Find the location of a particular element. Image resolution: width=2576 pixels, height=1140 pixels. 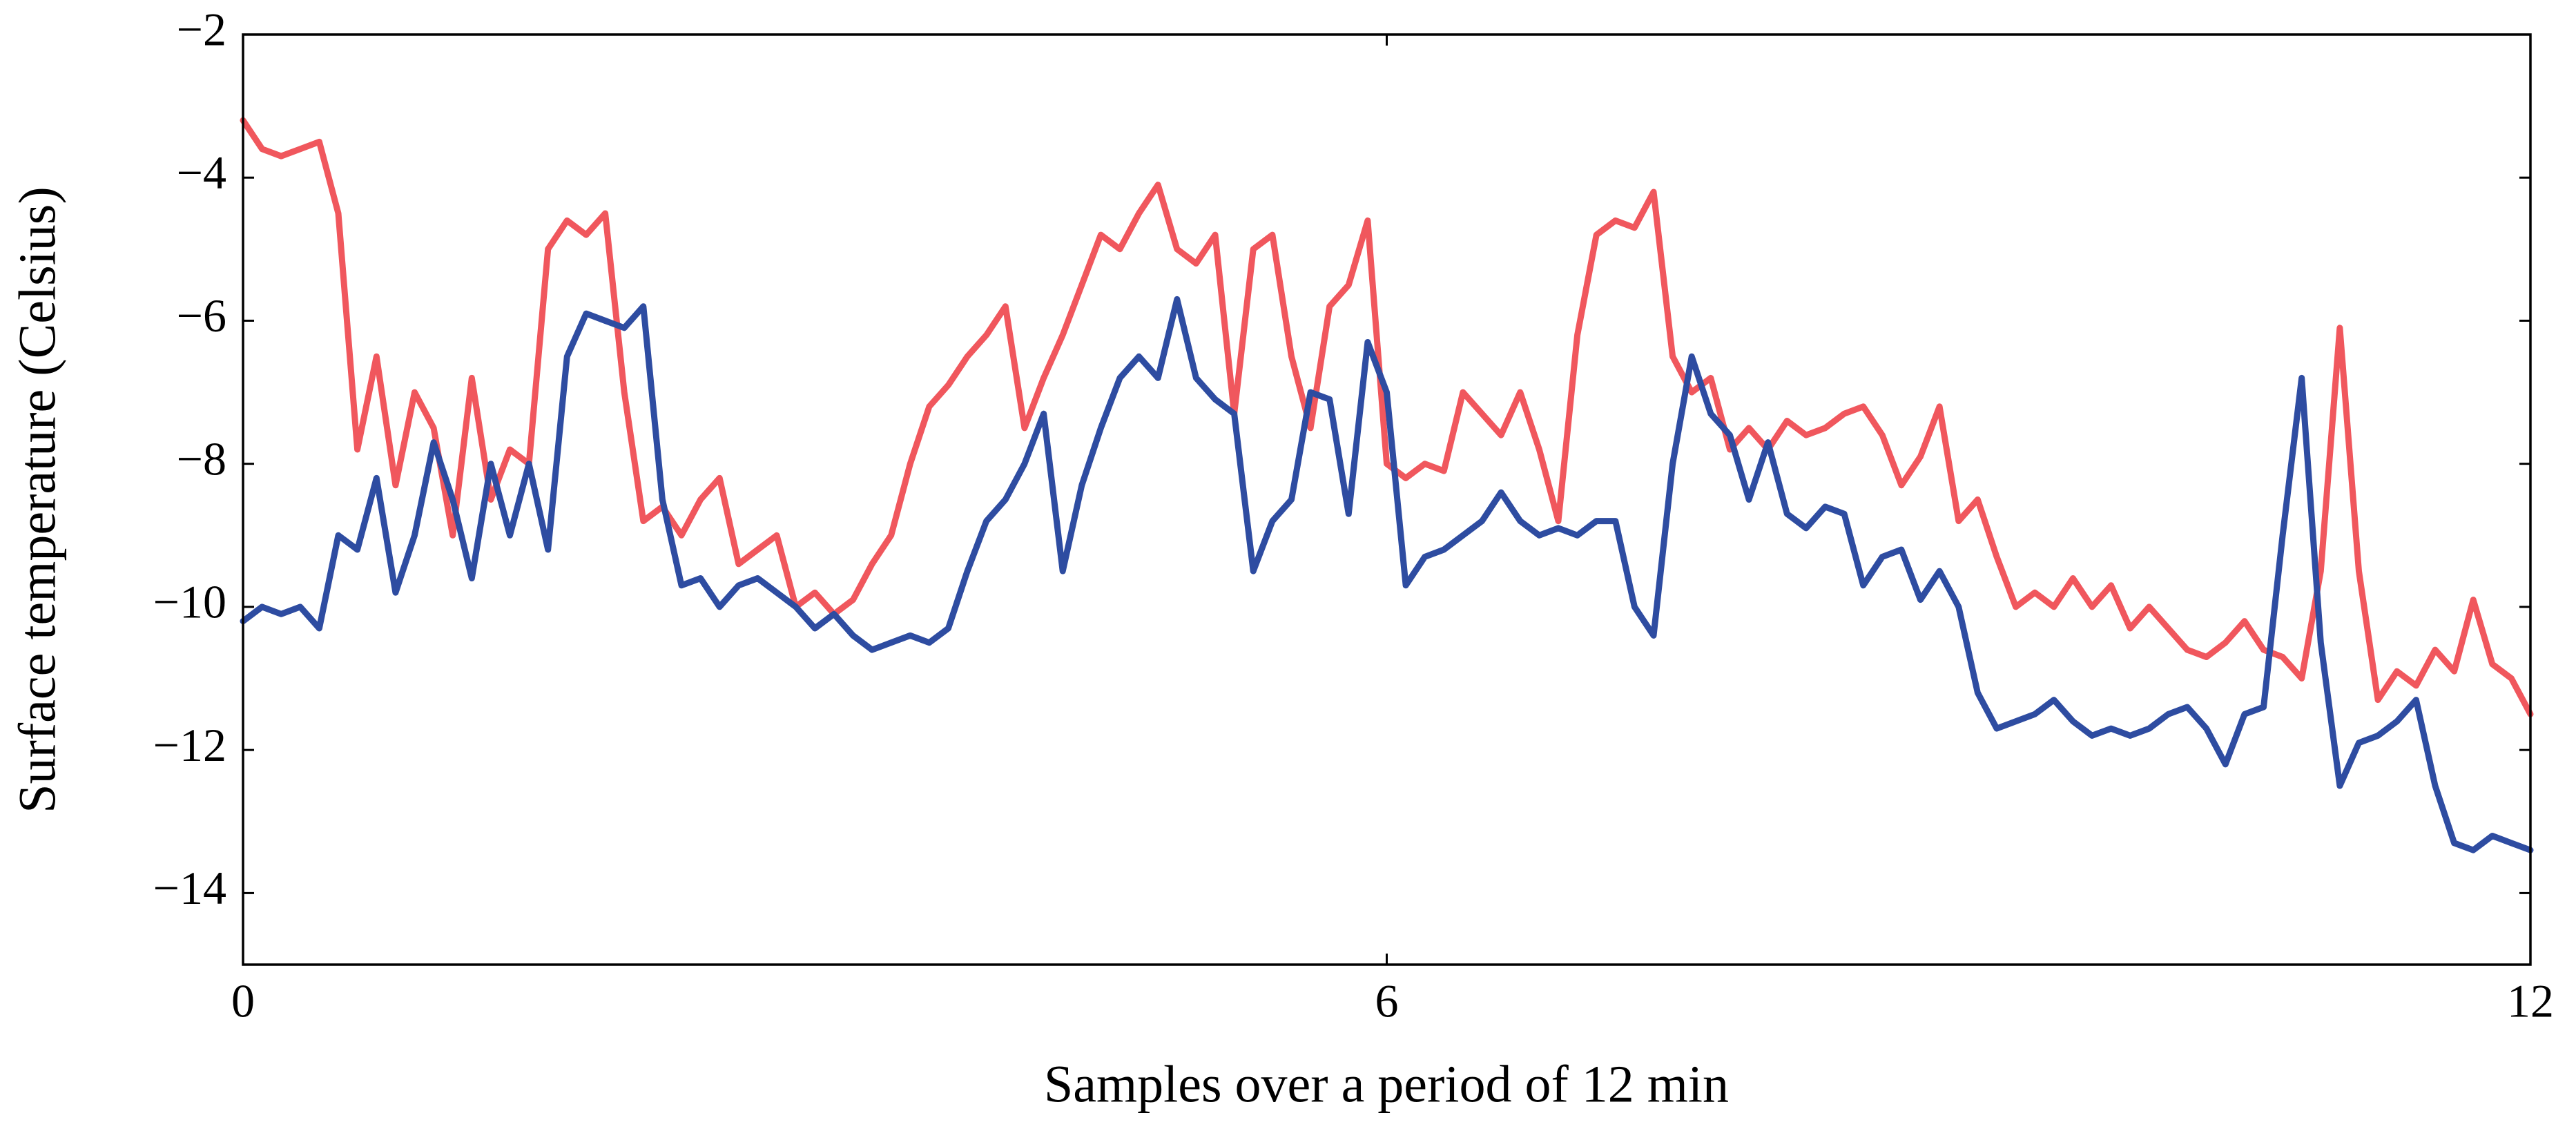

y-tick-label: −2 is located at coordinates (202, 29).